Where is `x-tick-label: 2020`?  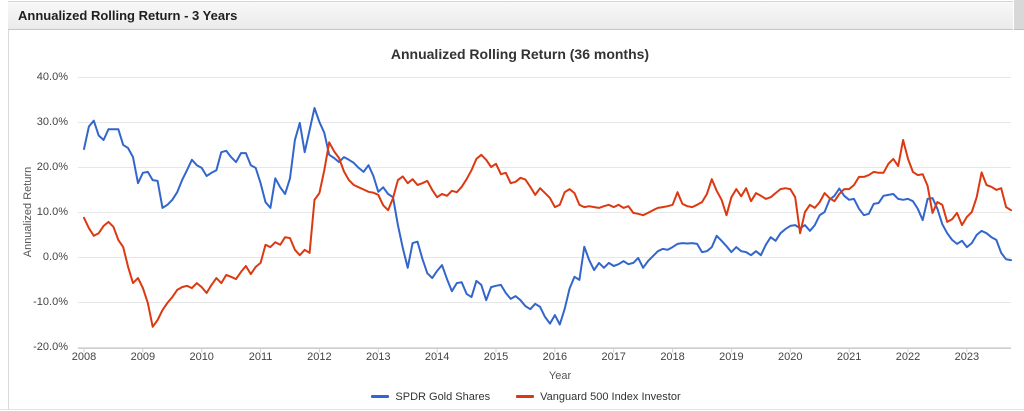
x-tick-label: 2020 is located at coordinates (790, 357).